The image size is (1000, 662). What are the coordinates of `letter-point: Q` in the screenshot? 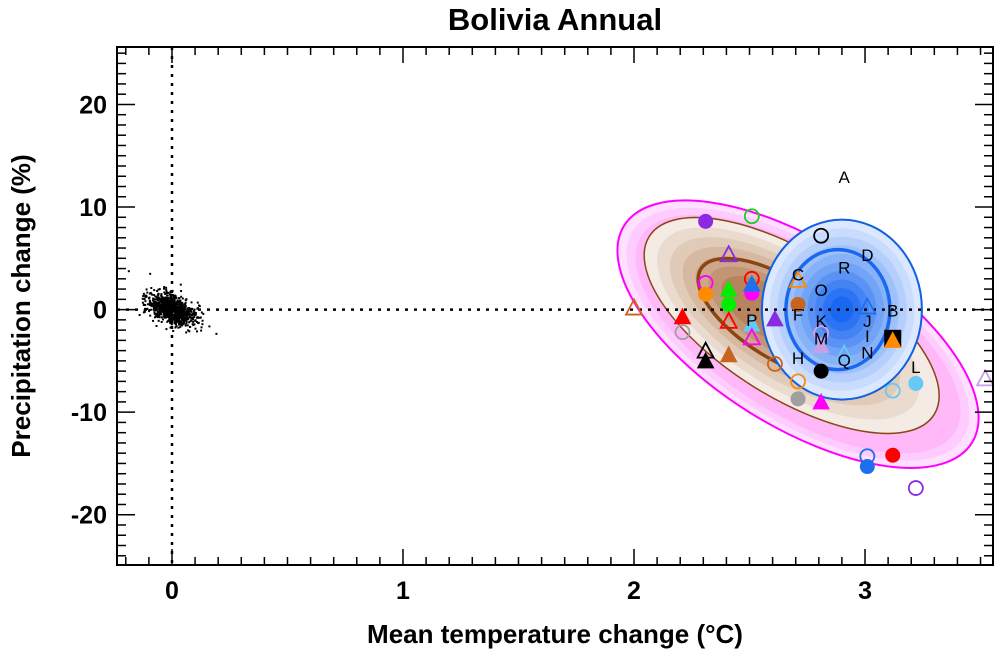 It's located at (844, 360).